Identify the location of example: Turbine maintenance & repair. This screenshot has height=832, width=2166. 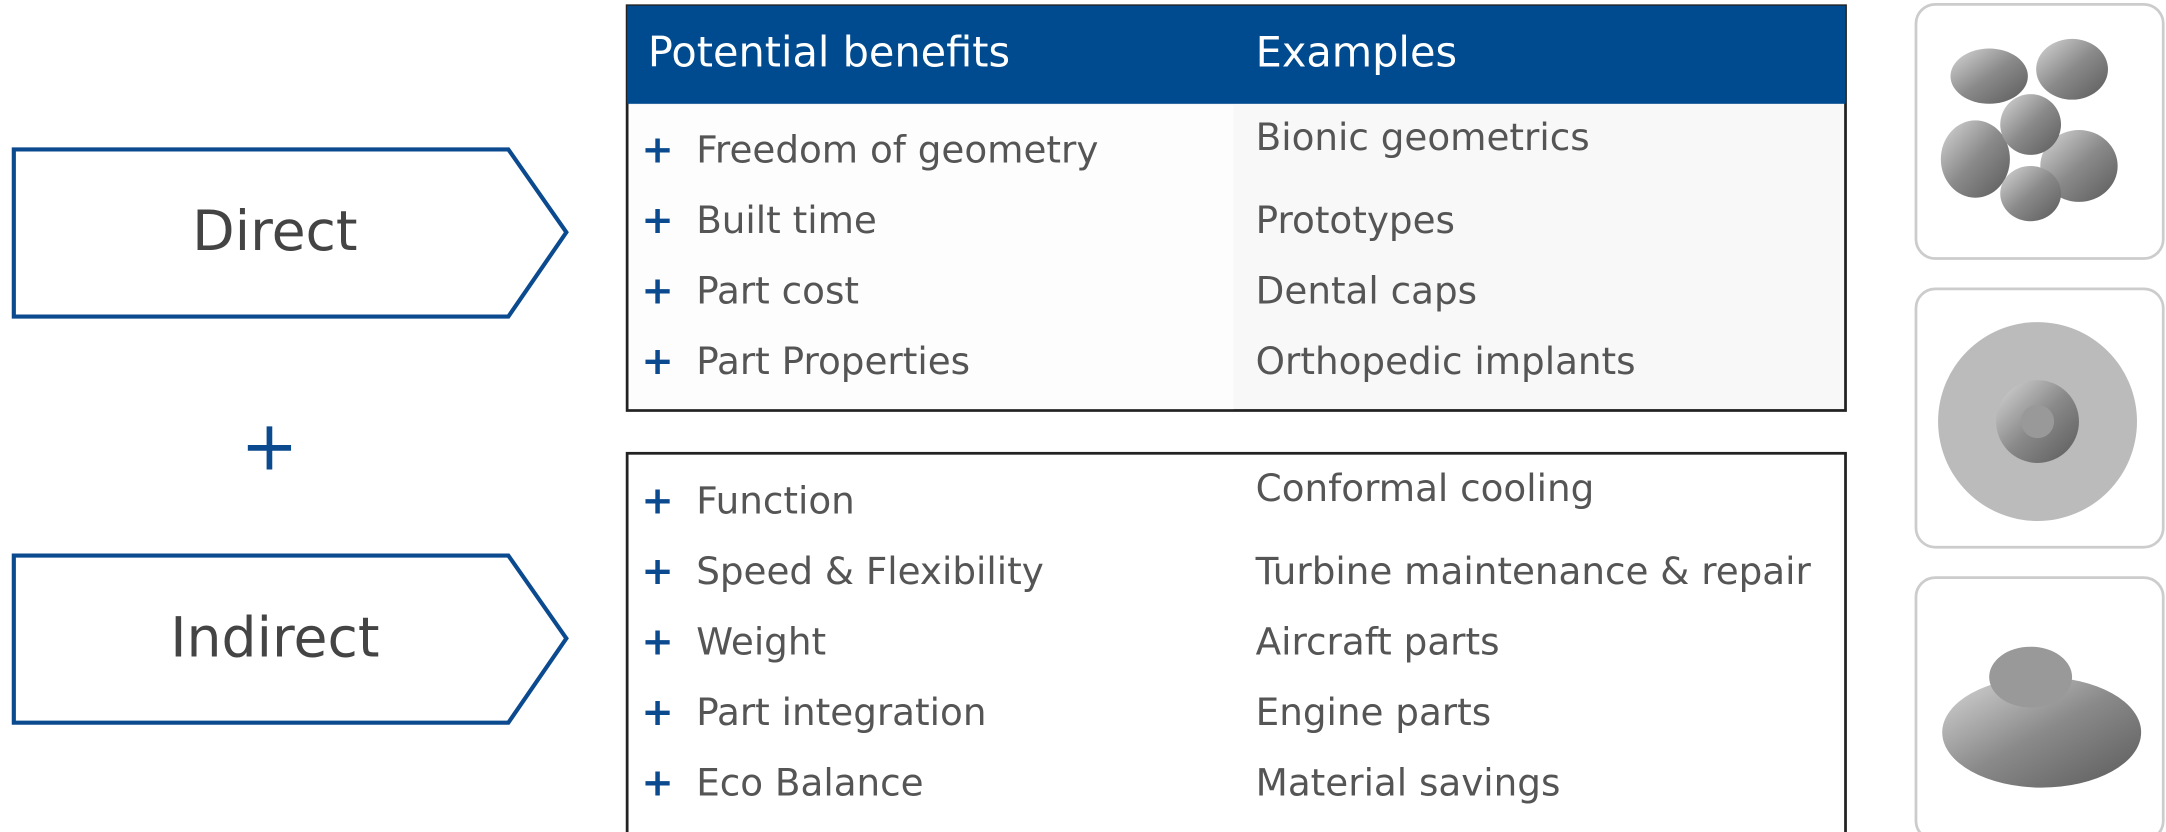
(1533, 571).